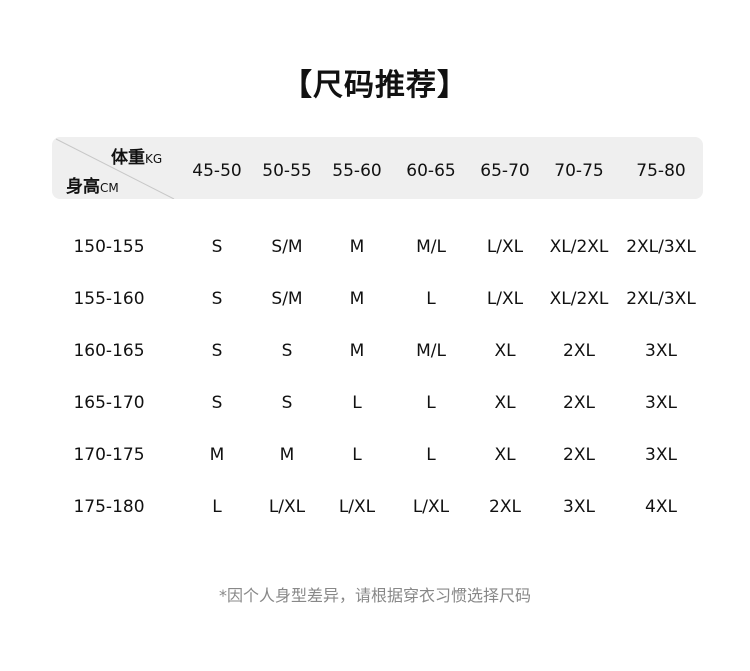  I want to click on weight-unit: KG, so click(154, 159).